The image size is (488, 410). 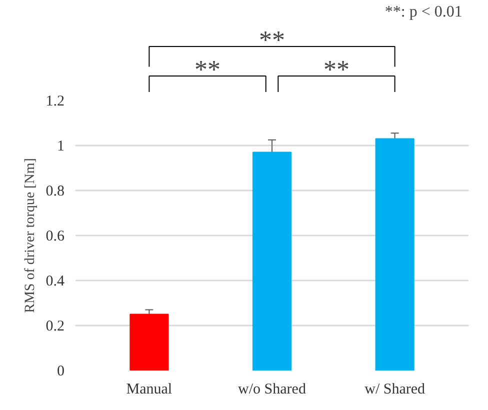 I want to click on x-tick-label: Manual, so click(x=149, y=390).